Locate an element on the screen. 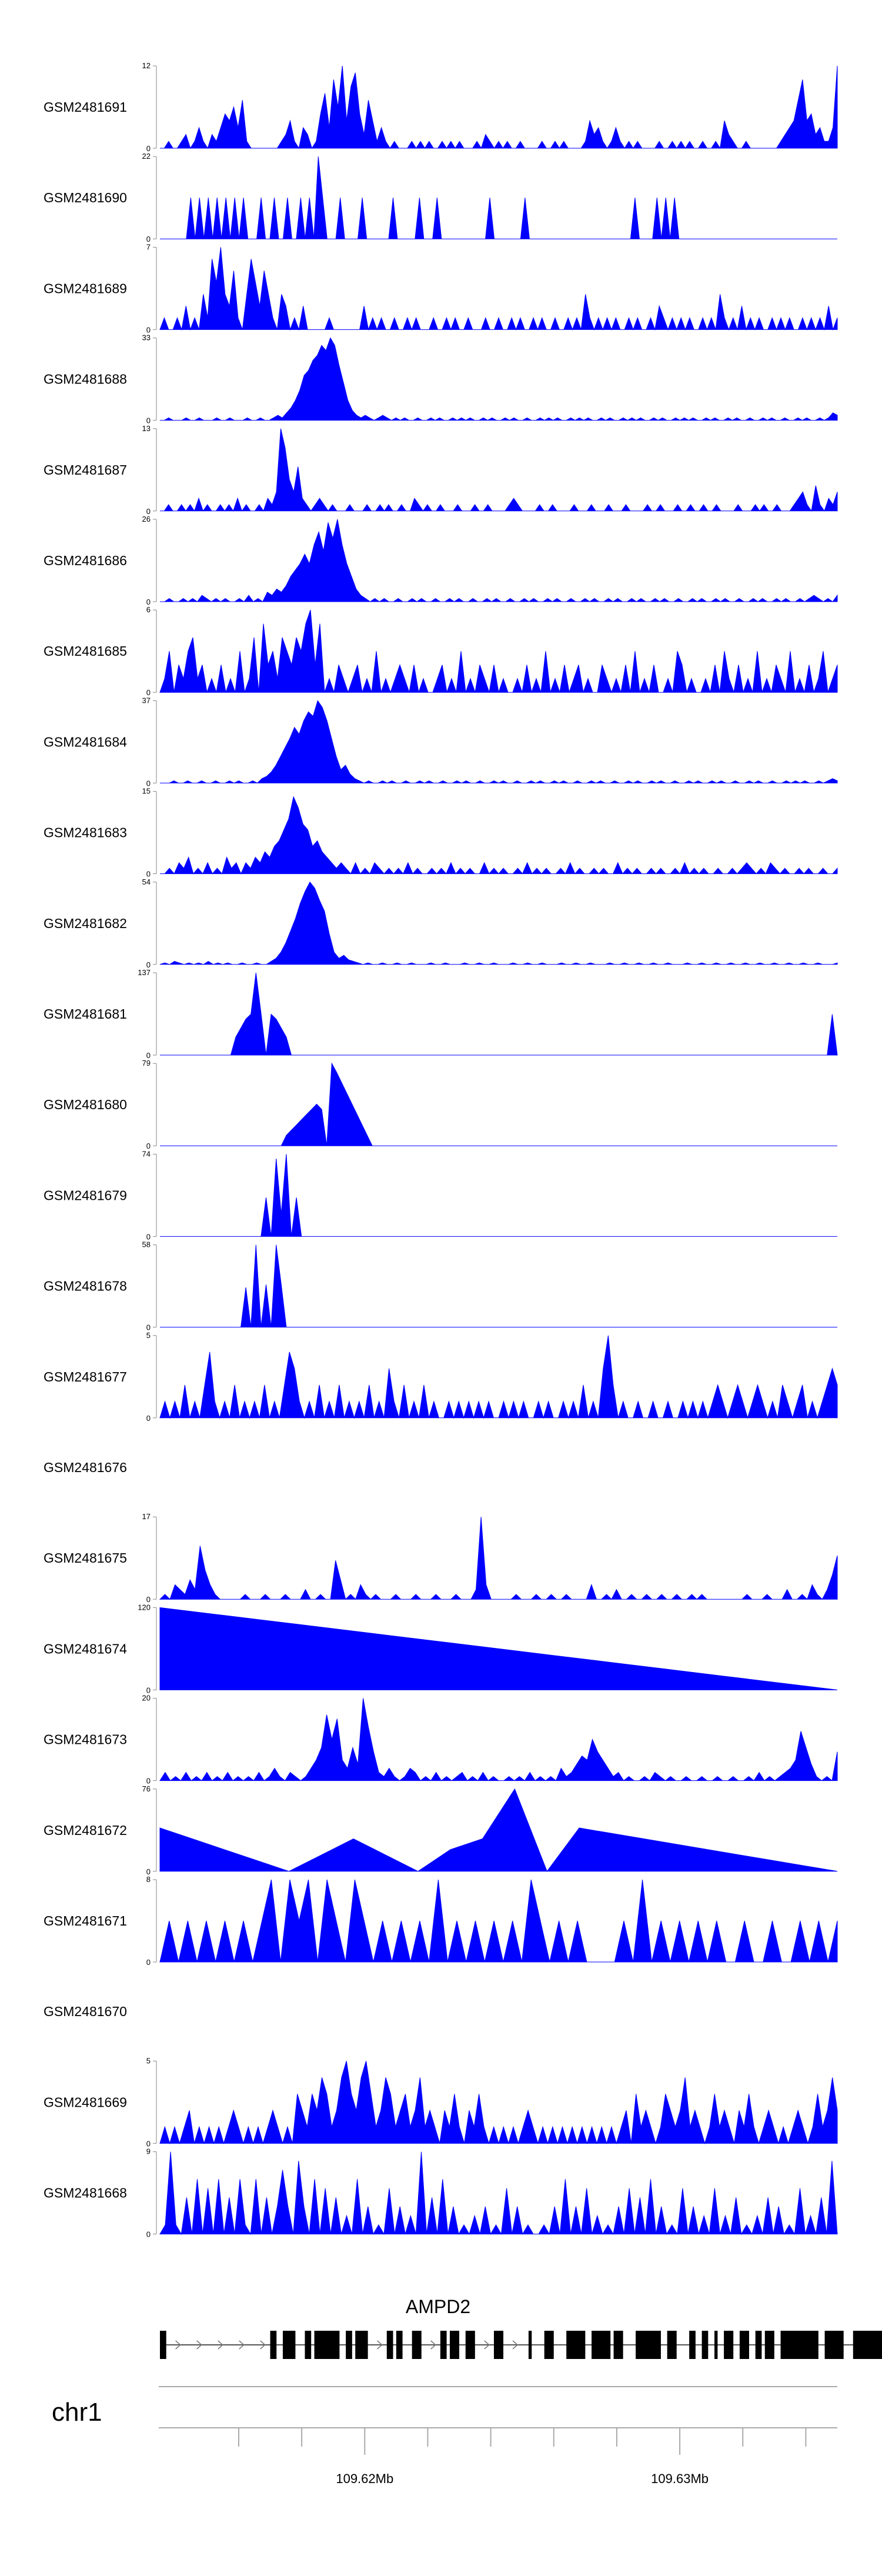  track-label: GSM2481689 is located at coordinates (85, 288).